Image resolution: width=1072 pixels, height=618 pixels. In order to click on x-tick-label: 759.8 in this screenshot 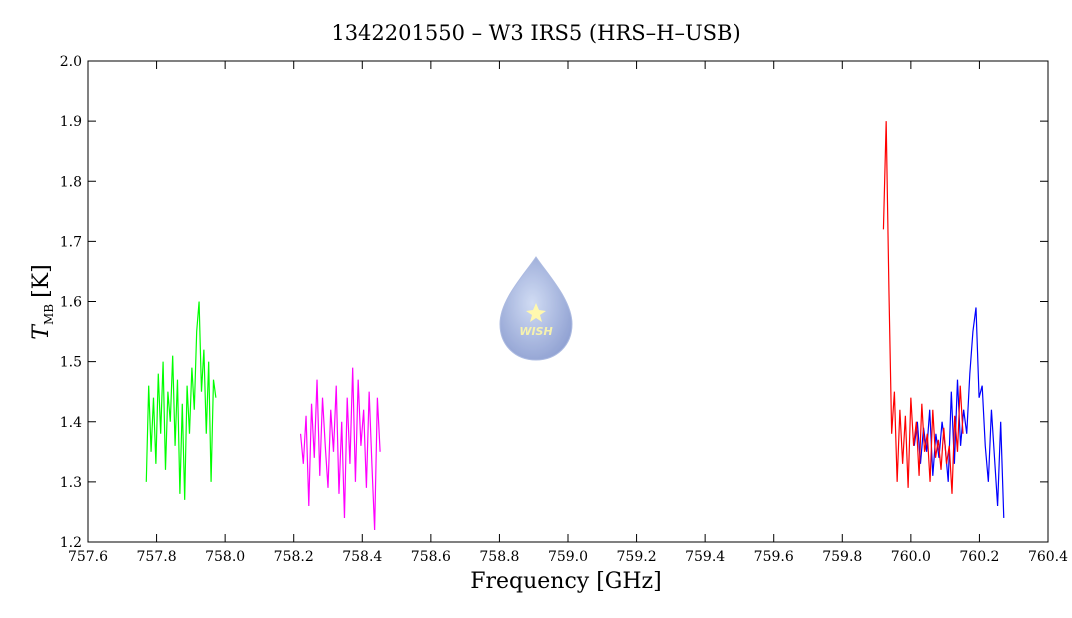, I will do `click(842, 557)`.